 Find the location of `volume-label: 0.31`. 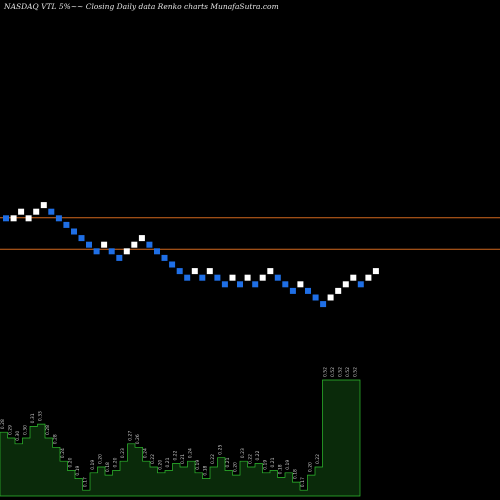

volume-label: 0.31 is located at coordinates (33, 418).